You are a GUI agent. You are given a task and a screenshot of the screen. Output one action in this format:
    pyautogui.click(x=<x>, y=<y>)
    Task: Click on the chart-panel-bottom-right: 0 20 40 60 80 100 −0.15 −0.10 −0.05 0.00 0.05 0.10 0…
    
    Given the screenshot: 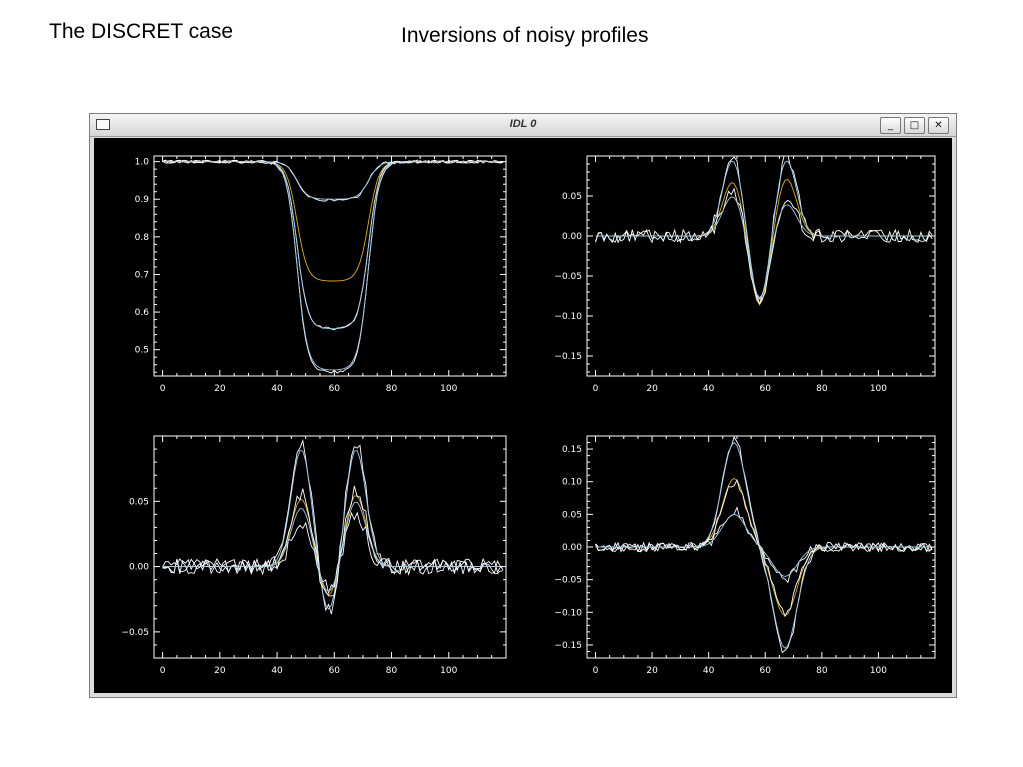 What is the action you would take?
    pyautogui.click(x=745, y=555)
    